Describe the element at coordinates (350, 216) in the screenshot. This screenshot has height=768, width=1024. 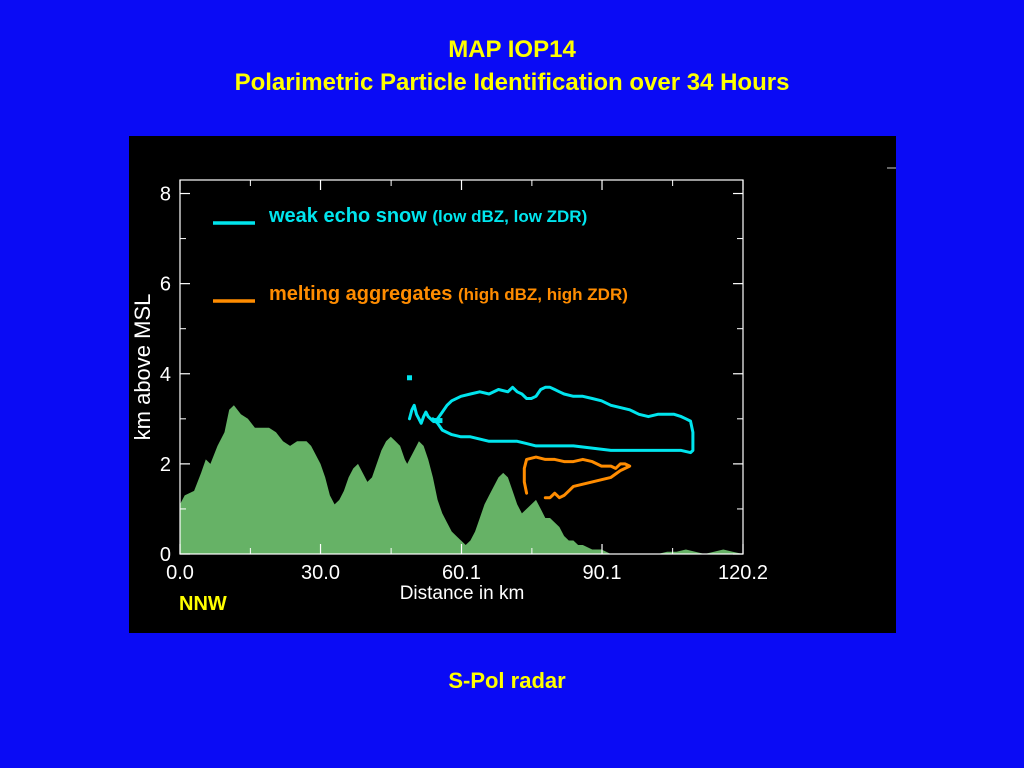
I see `legend-entry-name: weak echo snow` at that location.